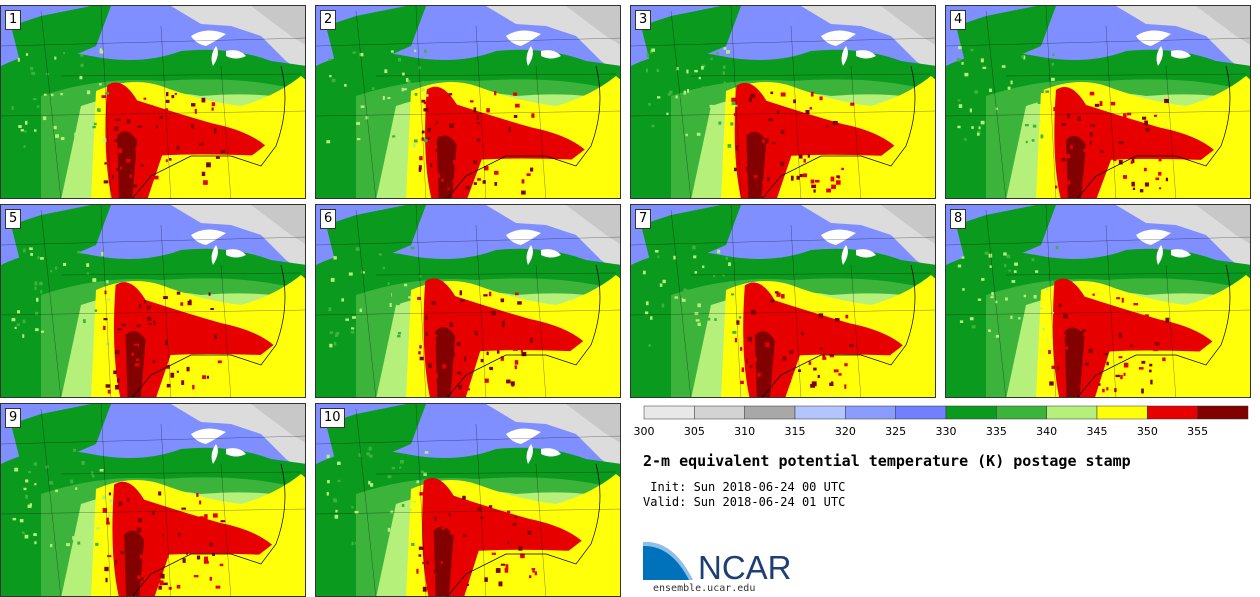 The image size is (1260, 597). What do you see at coordinates (971, 412) in the screenshot?
I see `colorbar-segment` at bounding box center [971, 412].